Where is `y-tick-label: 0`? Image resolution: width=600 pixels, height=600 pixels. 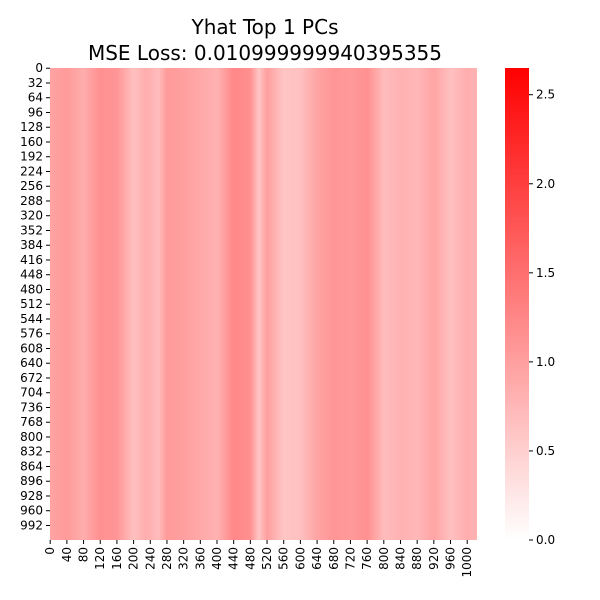
y-tick-label: 0 is located at coordinates (39, 68).